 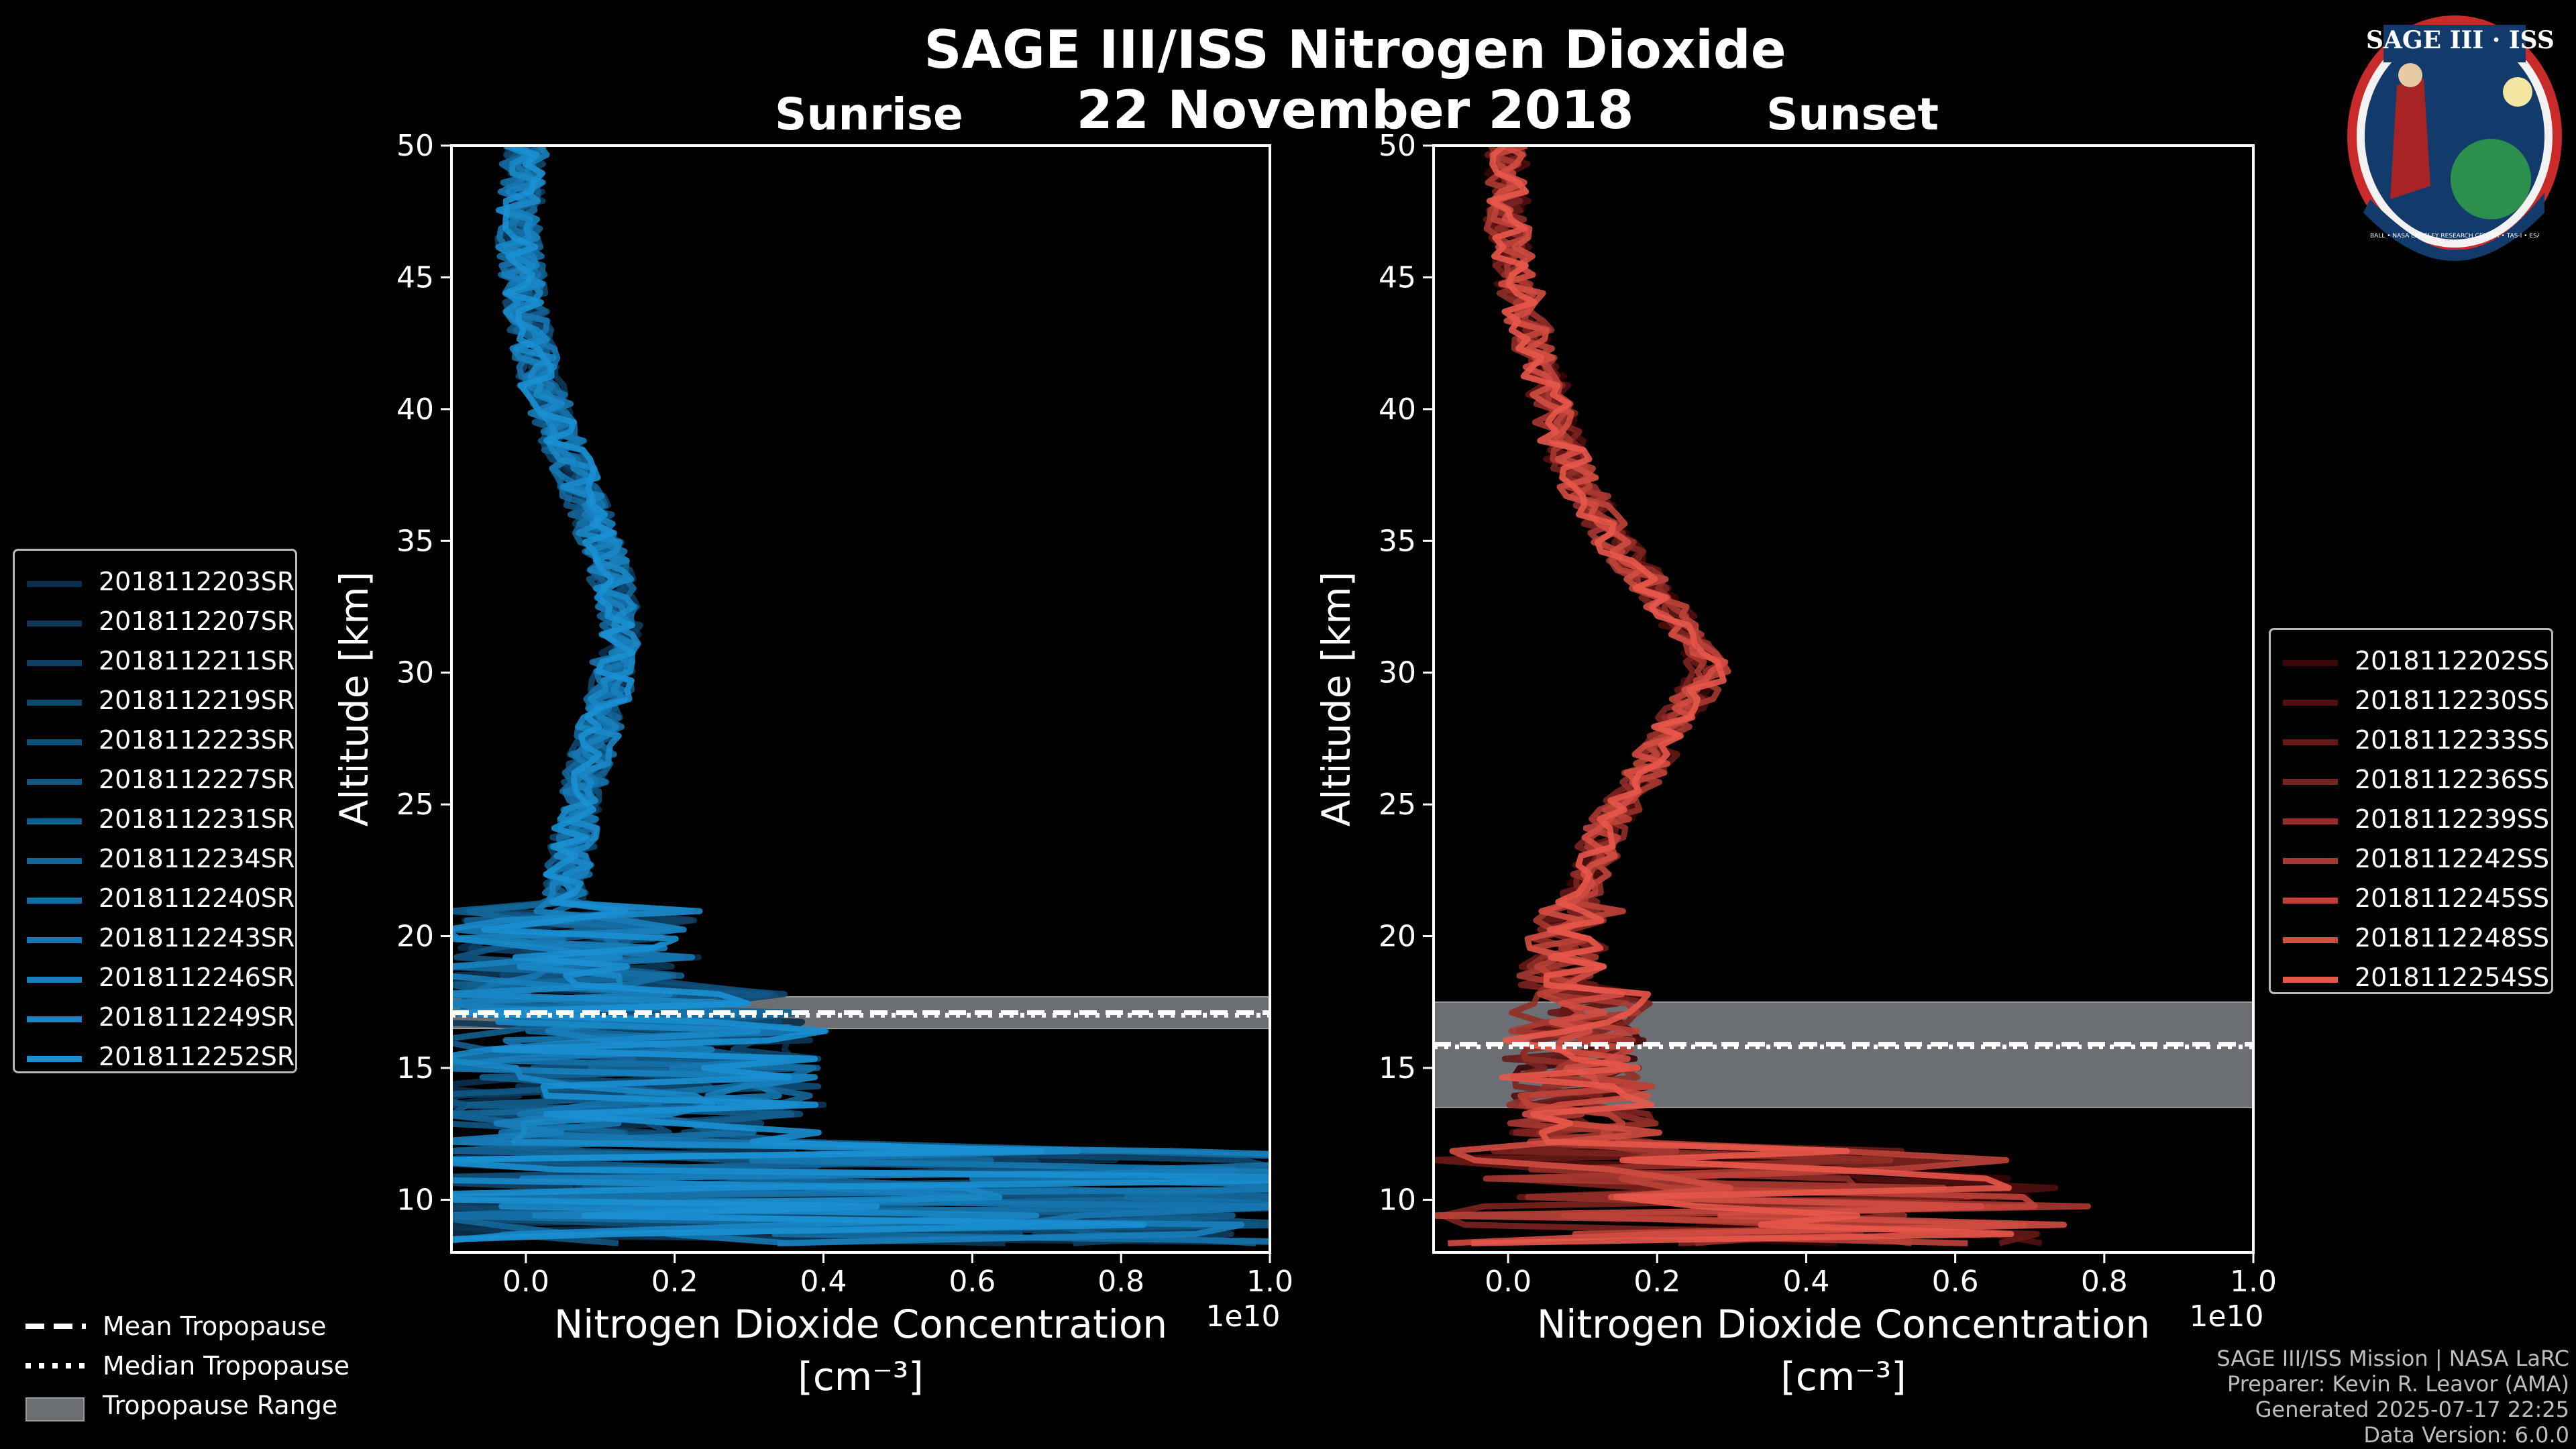 I want to click on legend-label: 2018112219SR, so click(x=197, y=700).